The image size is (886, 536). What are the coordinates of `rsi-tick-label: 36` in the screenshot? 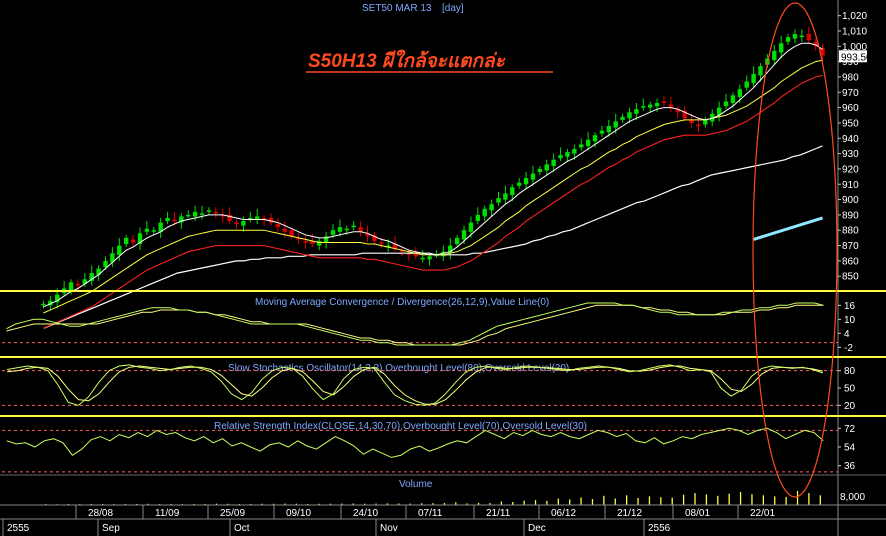 It's located at (850, 466).